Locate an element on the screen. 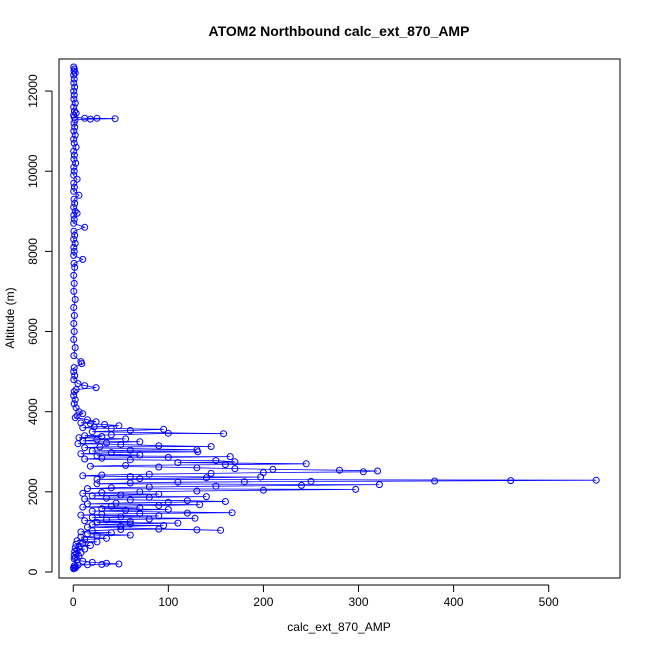  y-tick-label: 10000 is located at coordinates (33, 171).